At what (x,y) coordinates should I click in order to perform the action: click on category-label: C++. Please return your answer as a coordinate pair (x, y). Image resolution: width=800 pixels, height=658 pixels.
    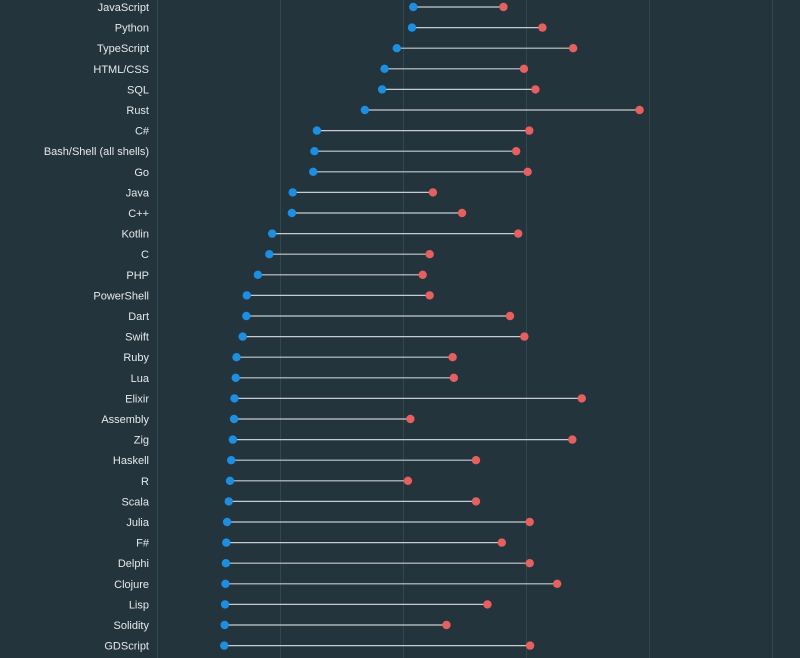
    Looking at the image, I should click on (138, 214).